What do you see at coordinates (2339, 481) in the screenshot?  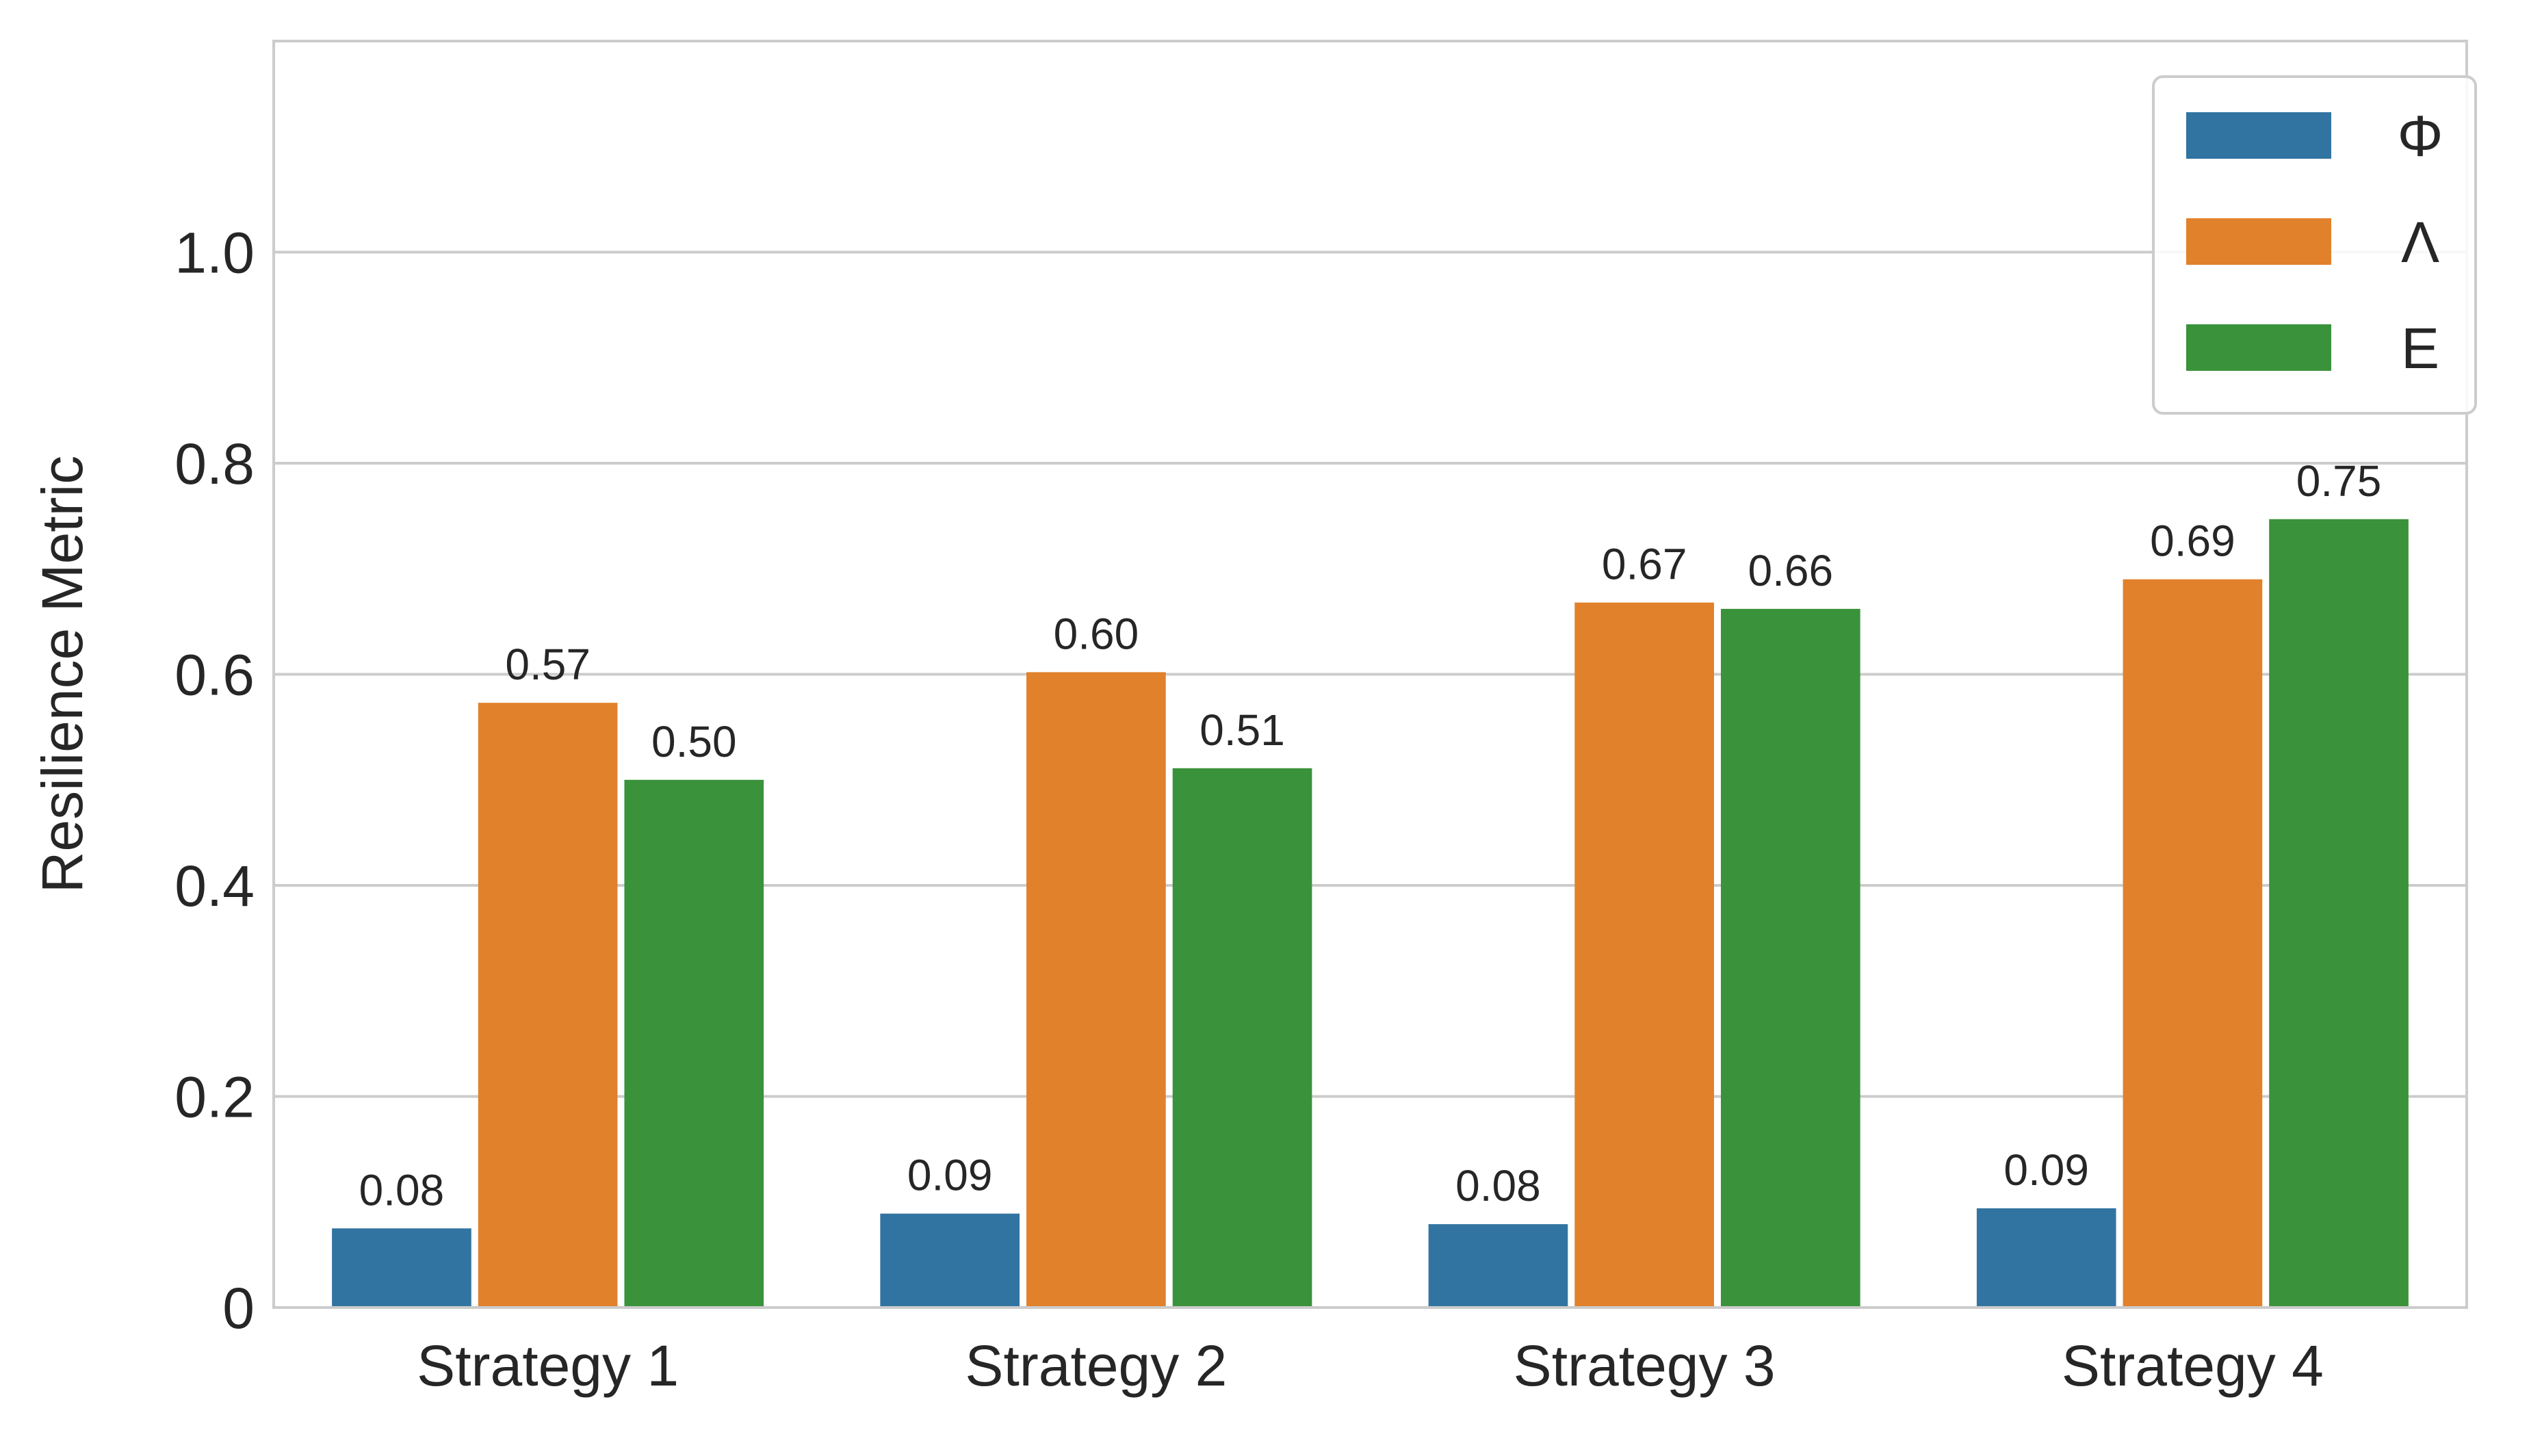 I see `data-label: 0.75` at bounding box center [2339, 481].